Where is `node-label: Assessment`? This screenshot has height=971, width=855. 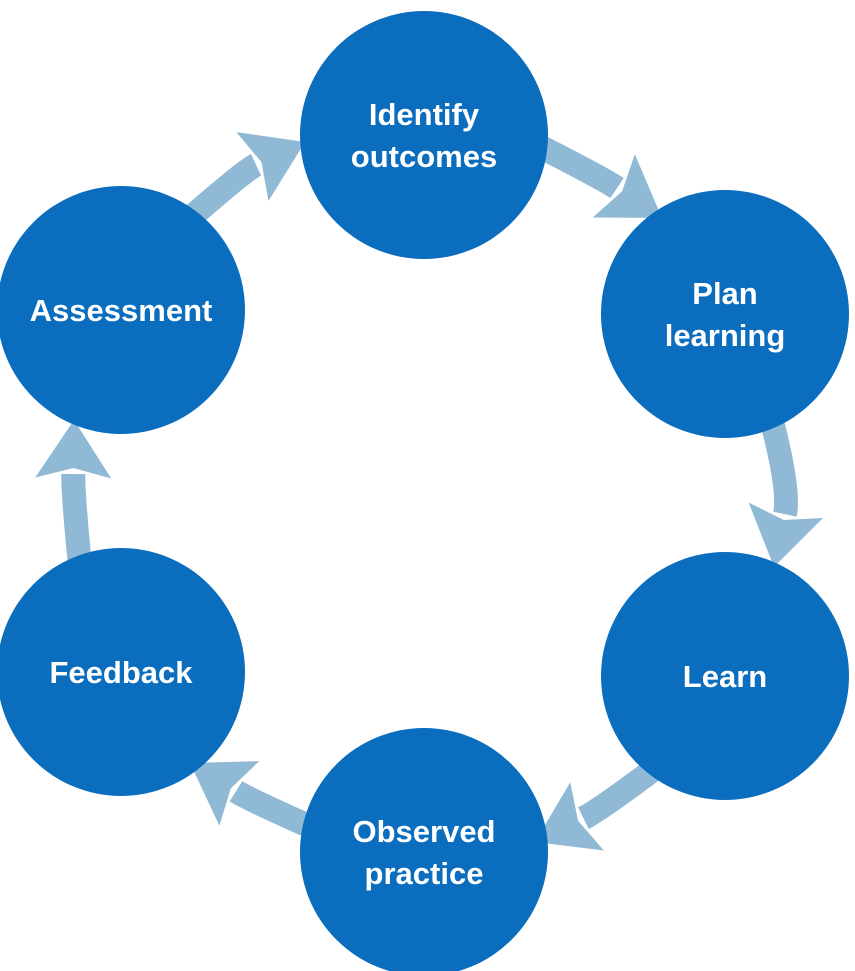
node-label: Assessment is located at coordinates (121, 310).